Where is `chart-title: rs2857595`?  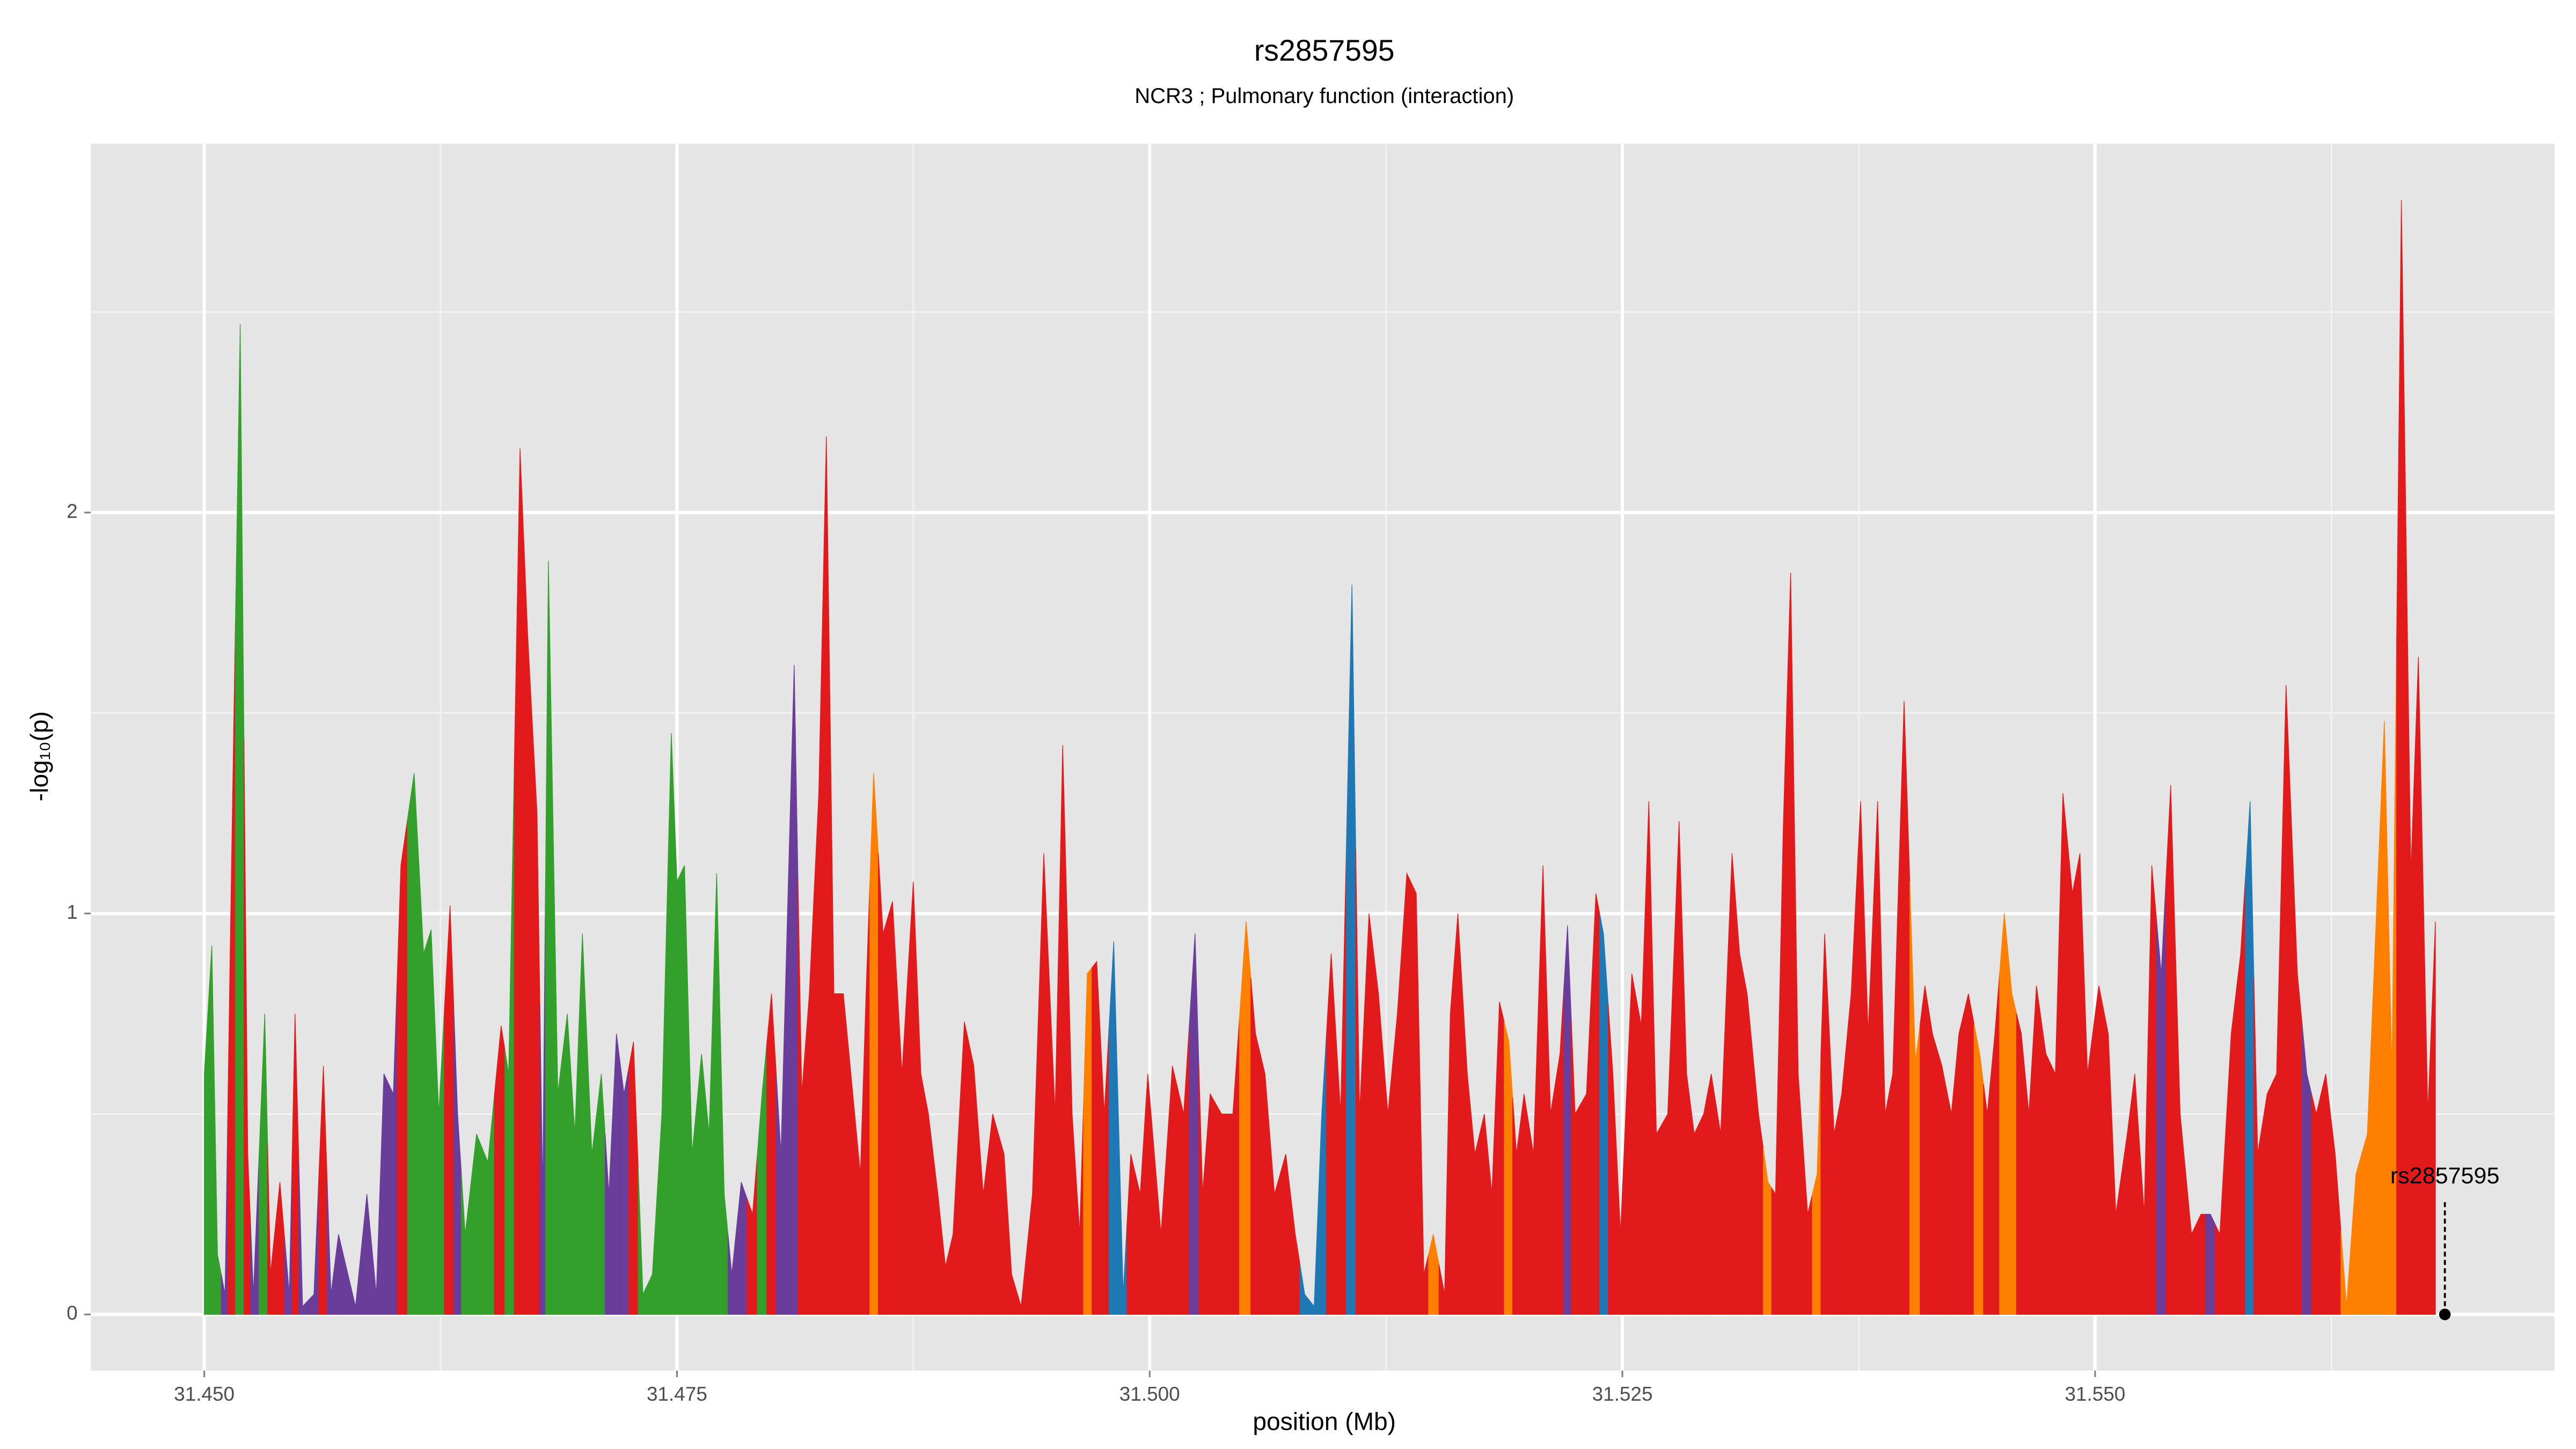
chart-title: rs2857595 is located at coordinates (1324, 50).